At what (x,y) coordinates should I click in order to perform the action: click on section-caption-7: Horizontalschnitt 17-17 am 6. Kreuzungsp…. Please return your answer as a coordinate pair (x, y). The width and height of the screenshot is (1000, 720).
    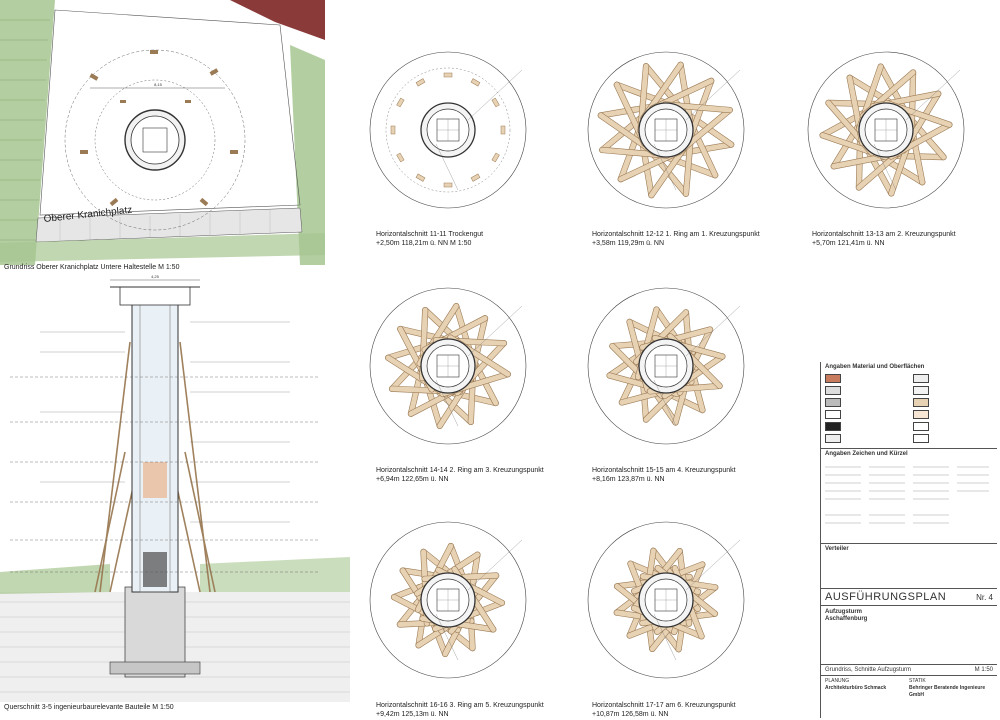
    Looking at the image, I should click on (664, 710).